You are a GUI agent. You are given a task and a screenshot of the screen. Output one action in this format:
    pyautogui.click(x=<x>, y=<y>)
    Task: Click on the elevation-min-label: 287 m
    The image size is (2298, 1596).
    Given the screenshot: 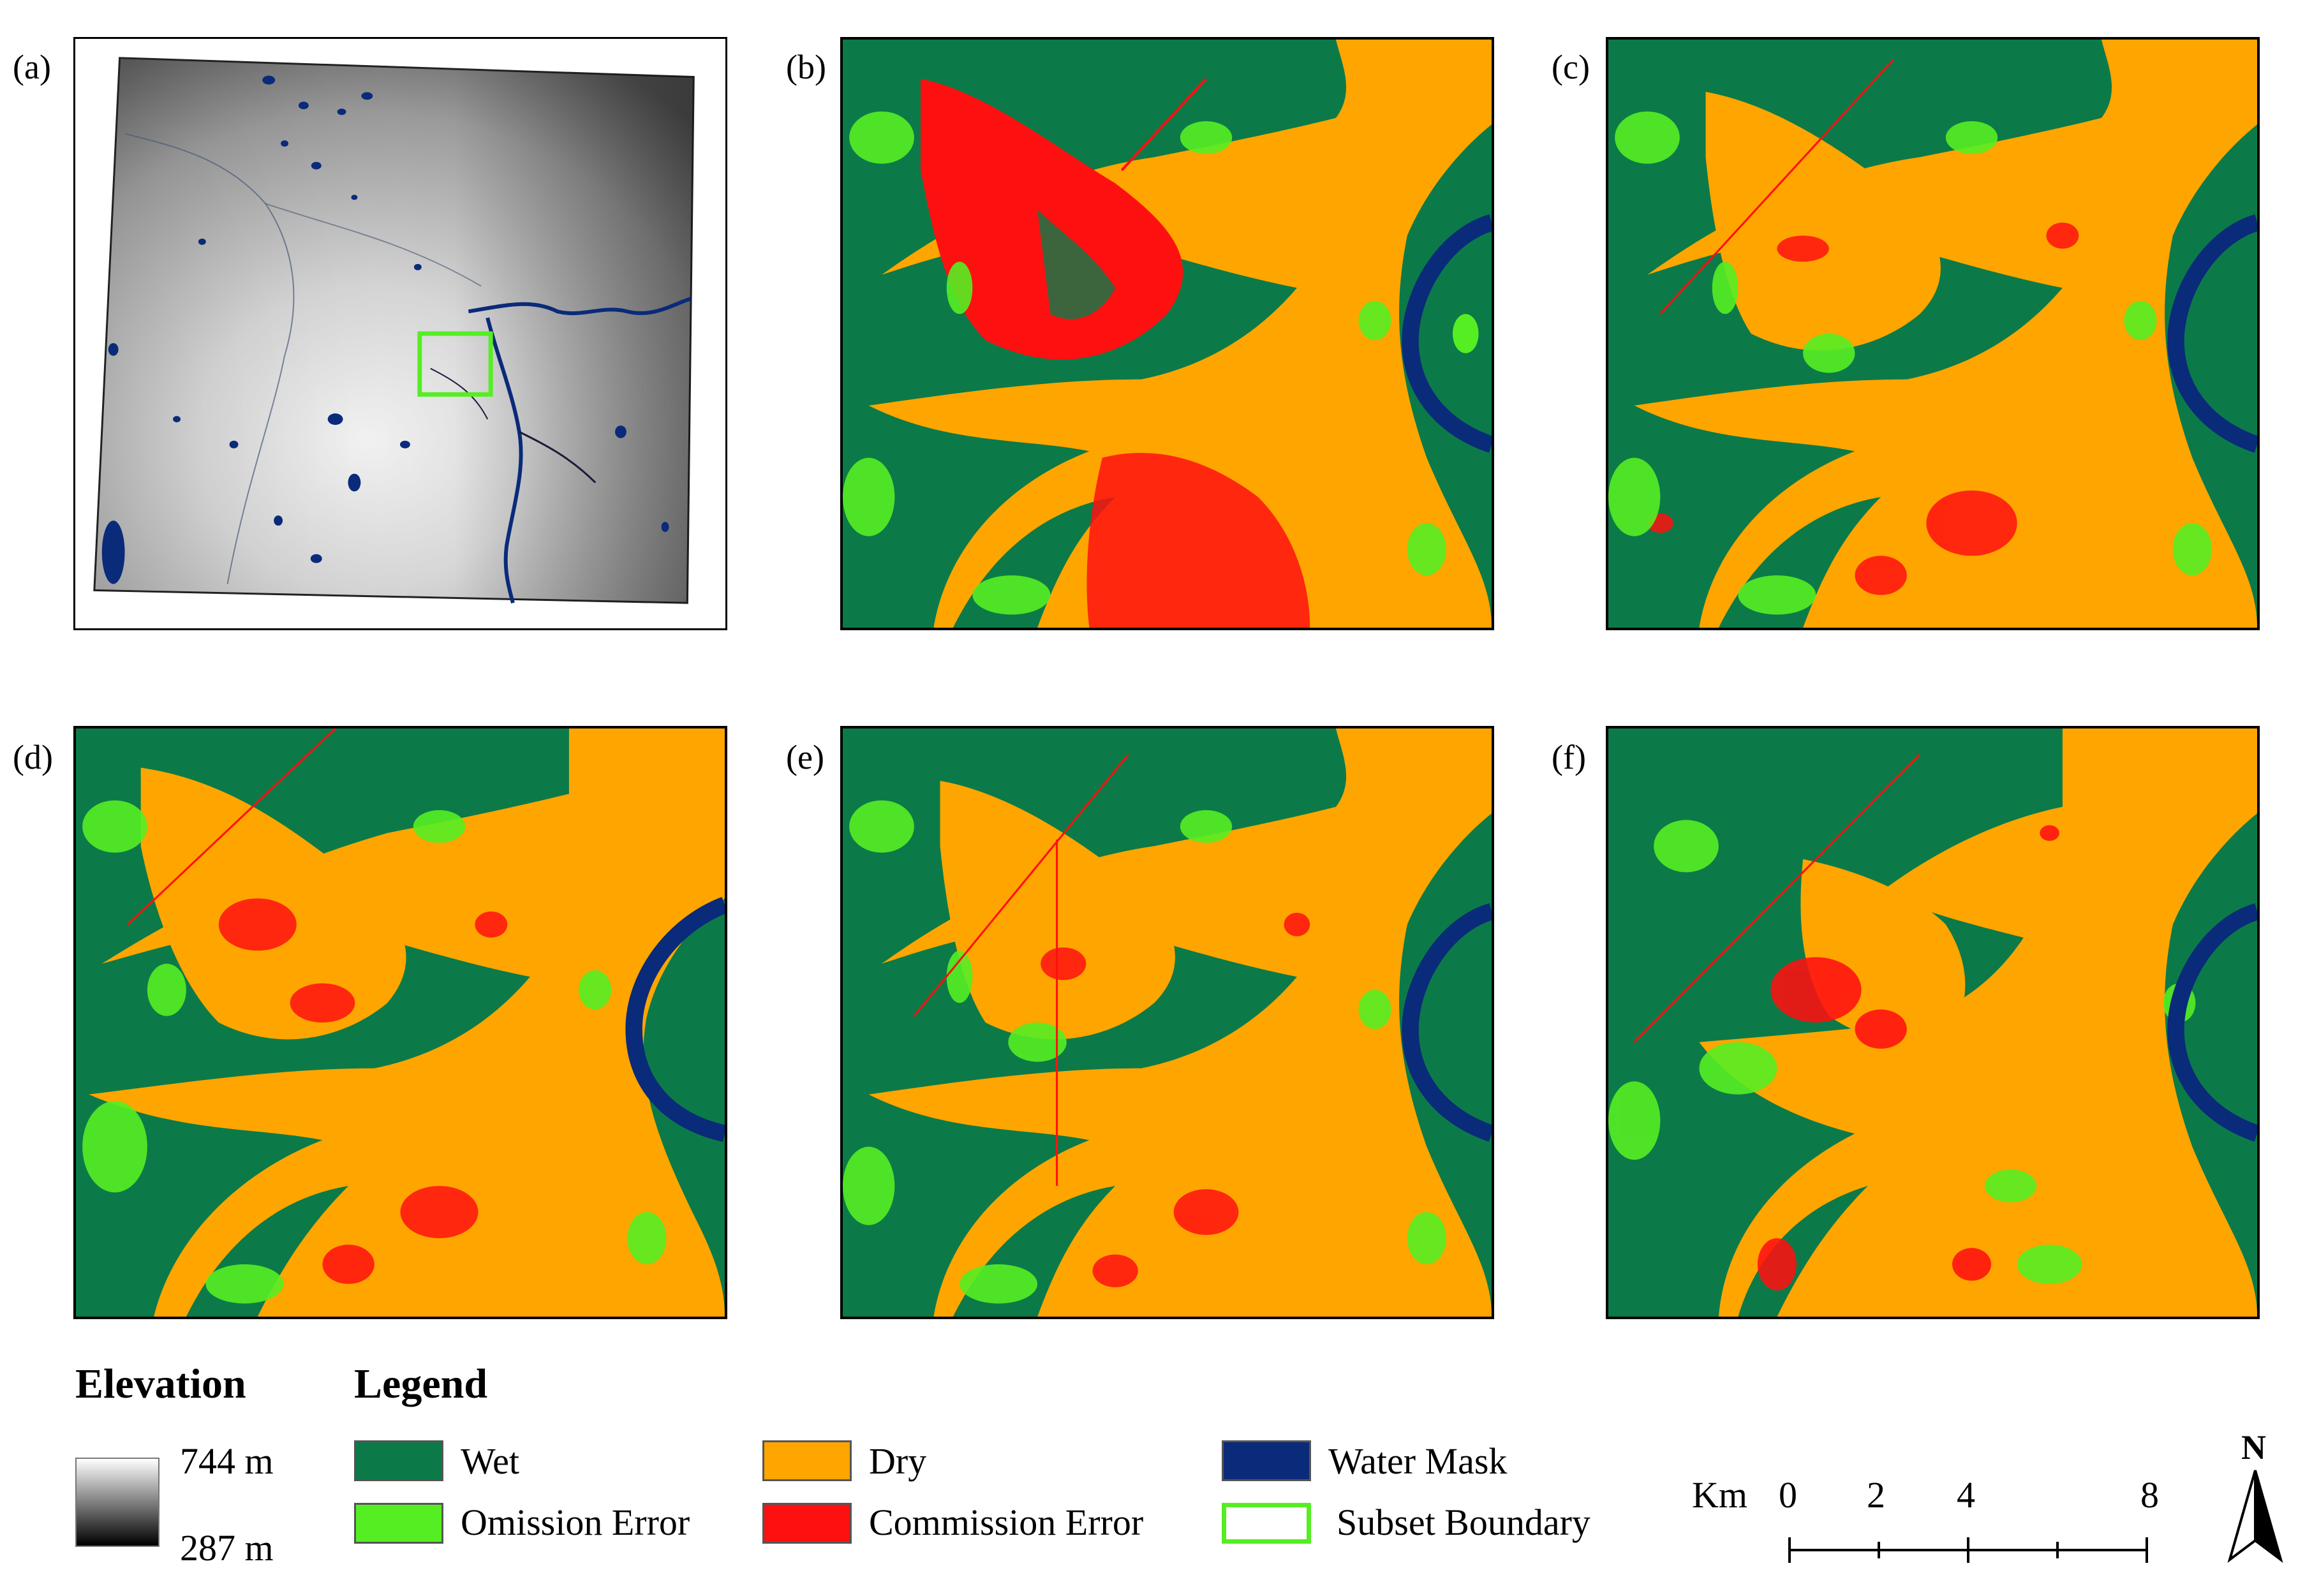 What is the action you would take?
    pyautogui.click(x=227, y=1548)
    